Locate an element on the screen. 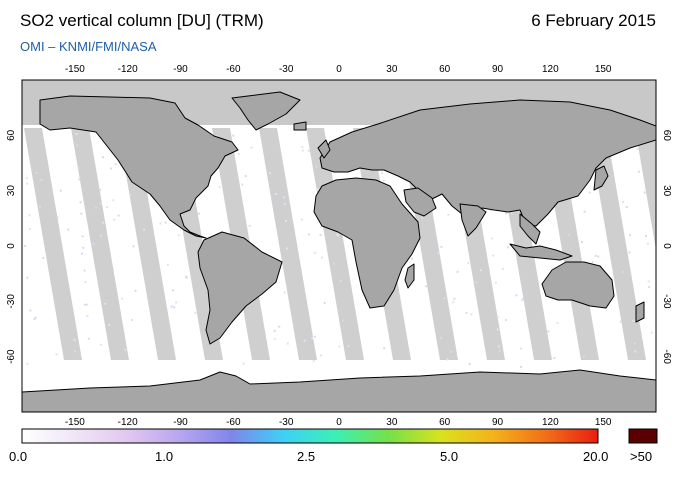 This screenshot has height=480, width=676. north-america is located at coordinates (139, 167).